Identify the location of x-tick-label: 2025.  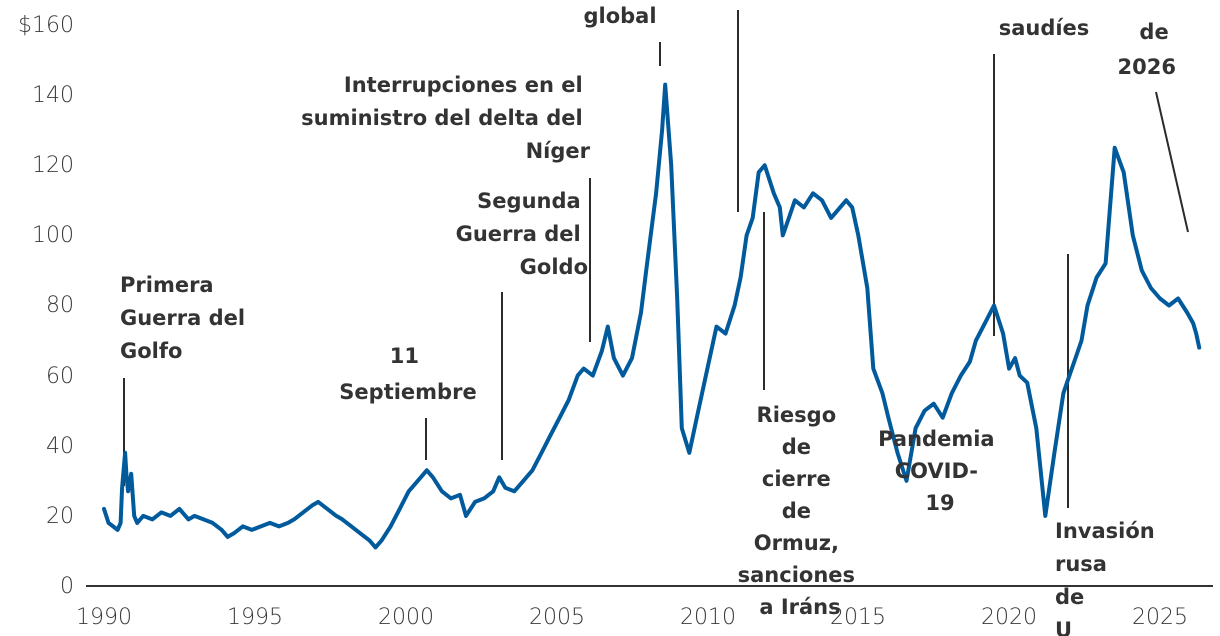
(1160, 617).